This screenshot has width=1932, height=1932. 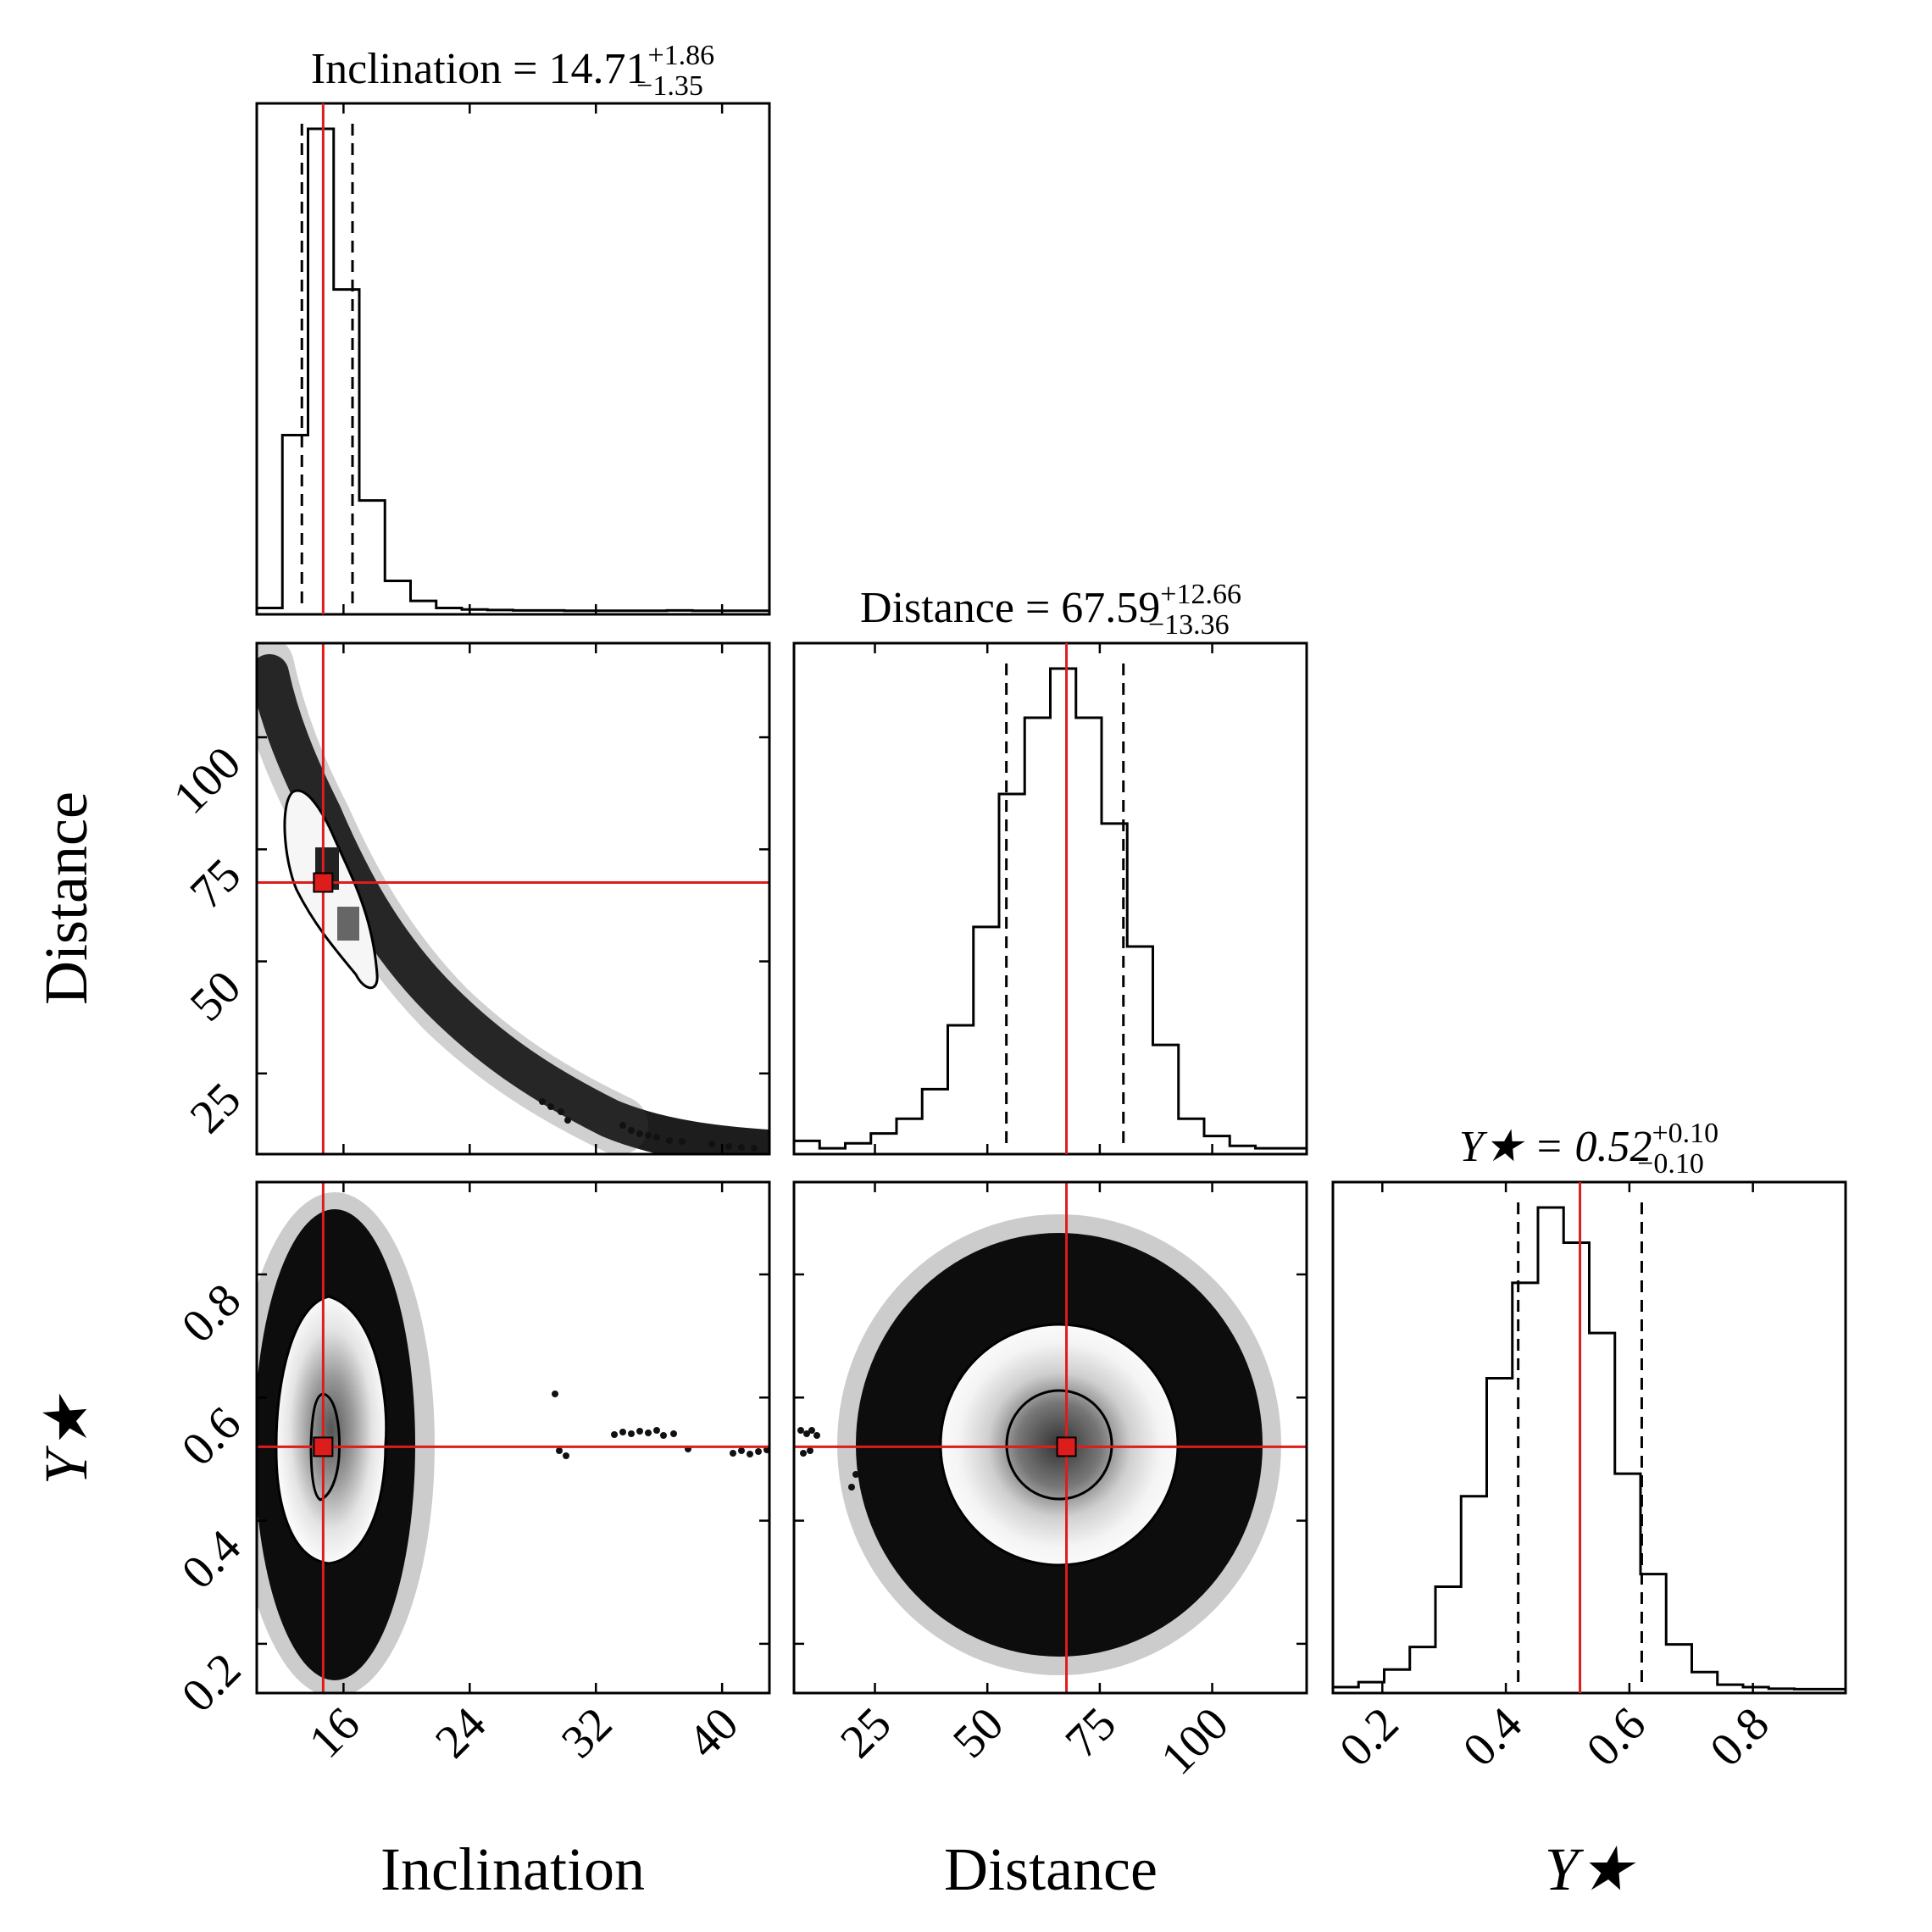 What do you see at coordinates (1369, 1736) in the screenshot?
I see `ystar-x-tick-label: 0.2` at bounding box center [1369, 1736].